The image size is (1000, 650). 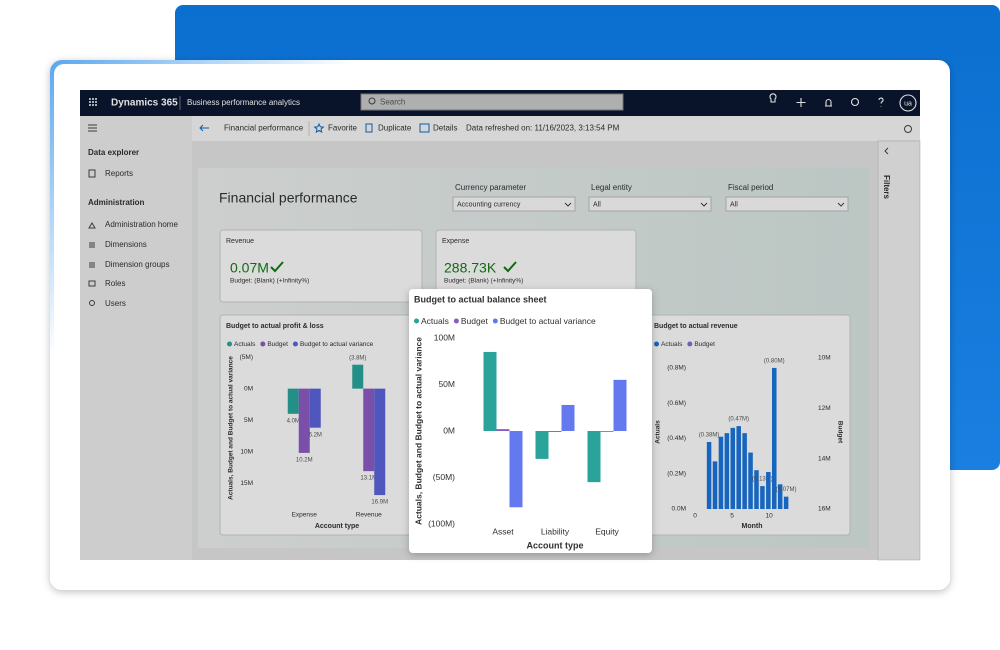 What do you see at coordinates (801, 102) in the screenshot?
I see `new-icon` at bounding box center [801, 102].